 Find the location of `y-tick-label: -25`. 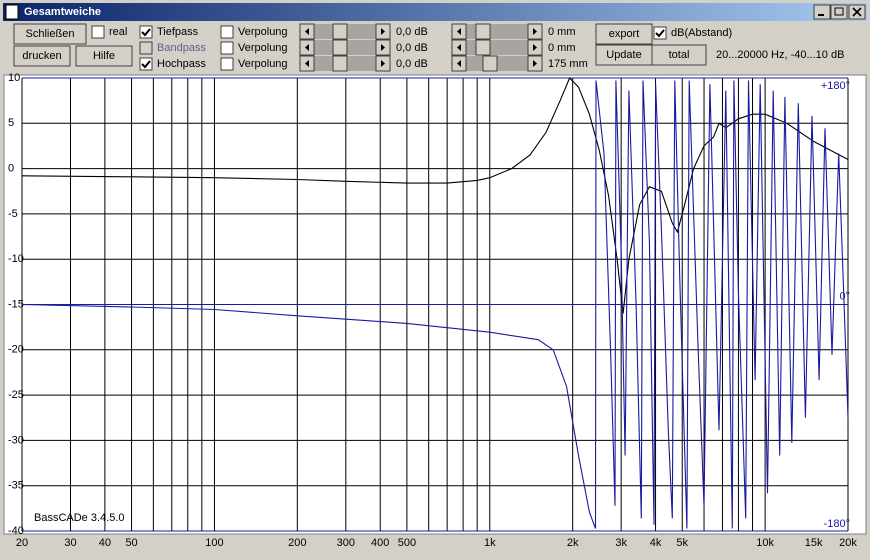

y-tick-label: -25 is located at coordinates (16, 395).